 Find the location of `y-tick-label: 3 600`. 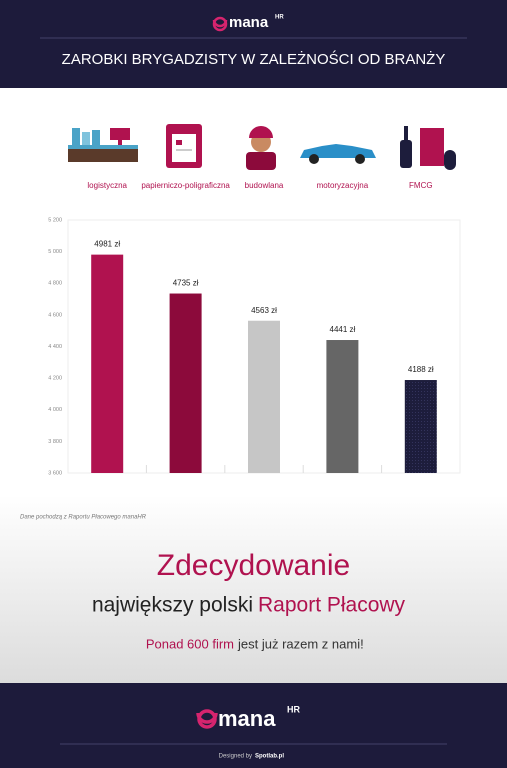

y-tick-label: 3 600 is located at coordinates (55, 473).